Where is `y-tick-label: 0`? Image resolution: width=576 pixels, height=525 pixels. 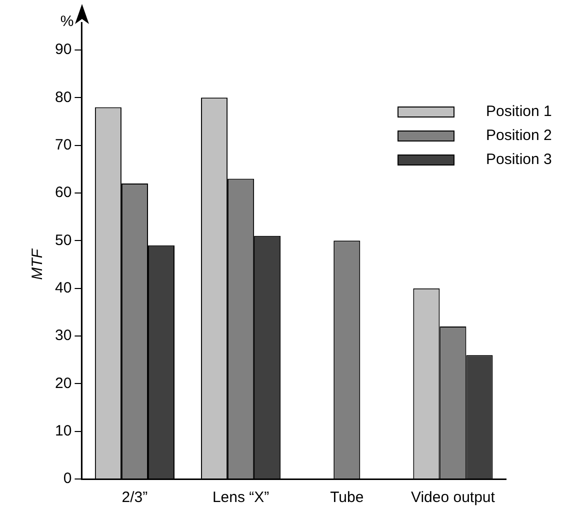
y-tick-label: 0 is located at coordinates (67, 479).